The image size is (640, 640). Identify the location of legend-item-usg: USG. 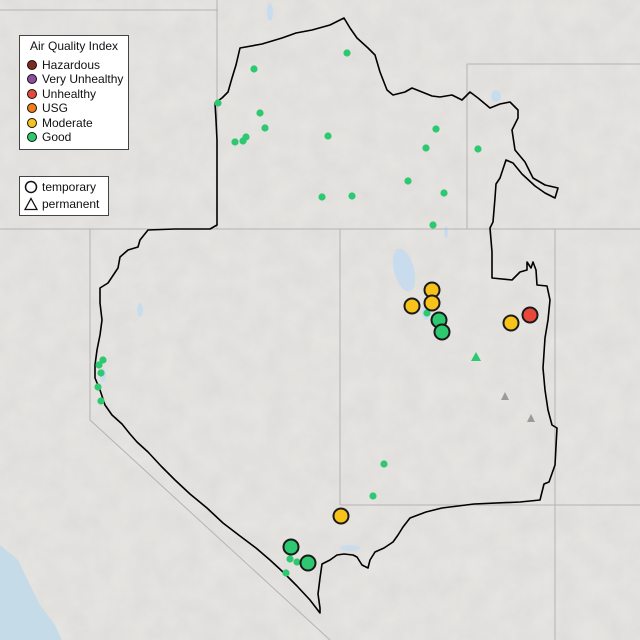
(47, 108).